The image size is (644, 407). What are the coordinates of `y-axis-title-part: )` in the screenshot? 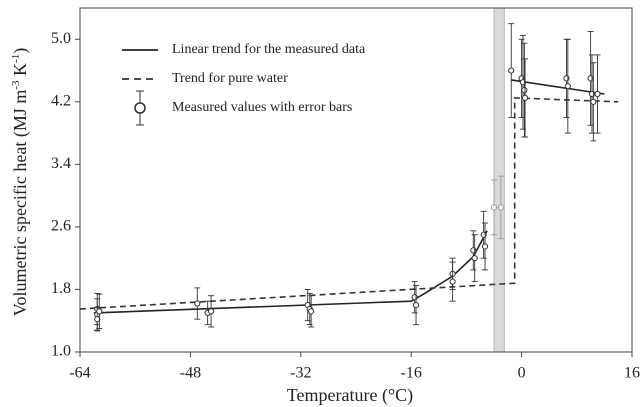 It's located at (20, 51).